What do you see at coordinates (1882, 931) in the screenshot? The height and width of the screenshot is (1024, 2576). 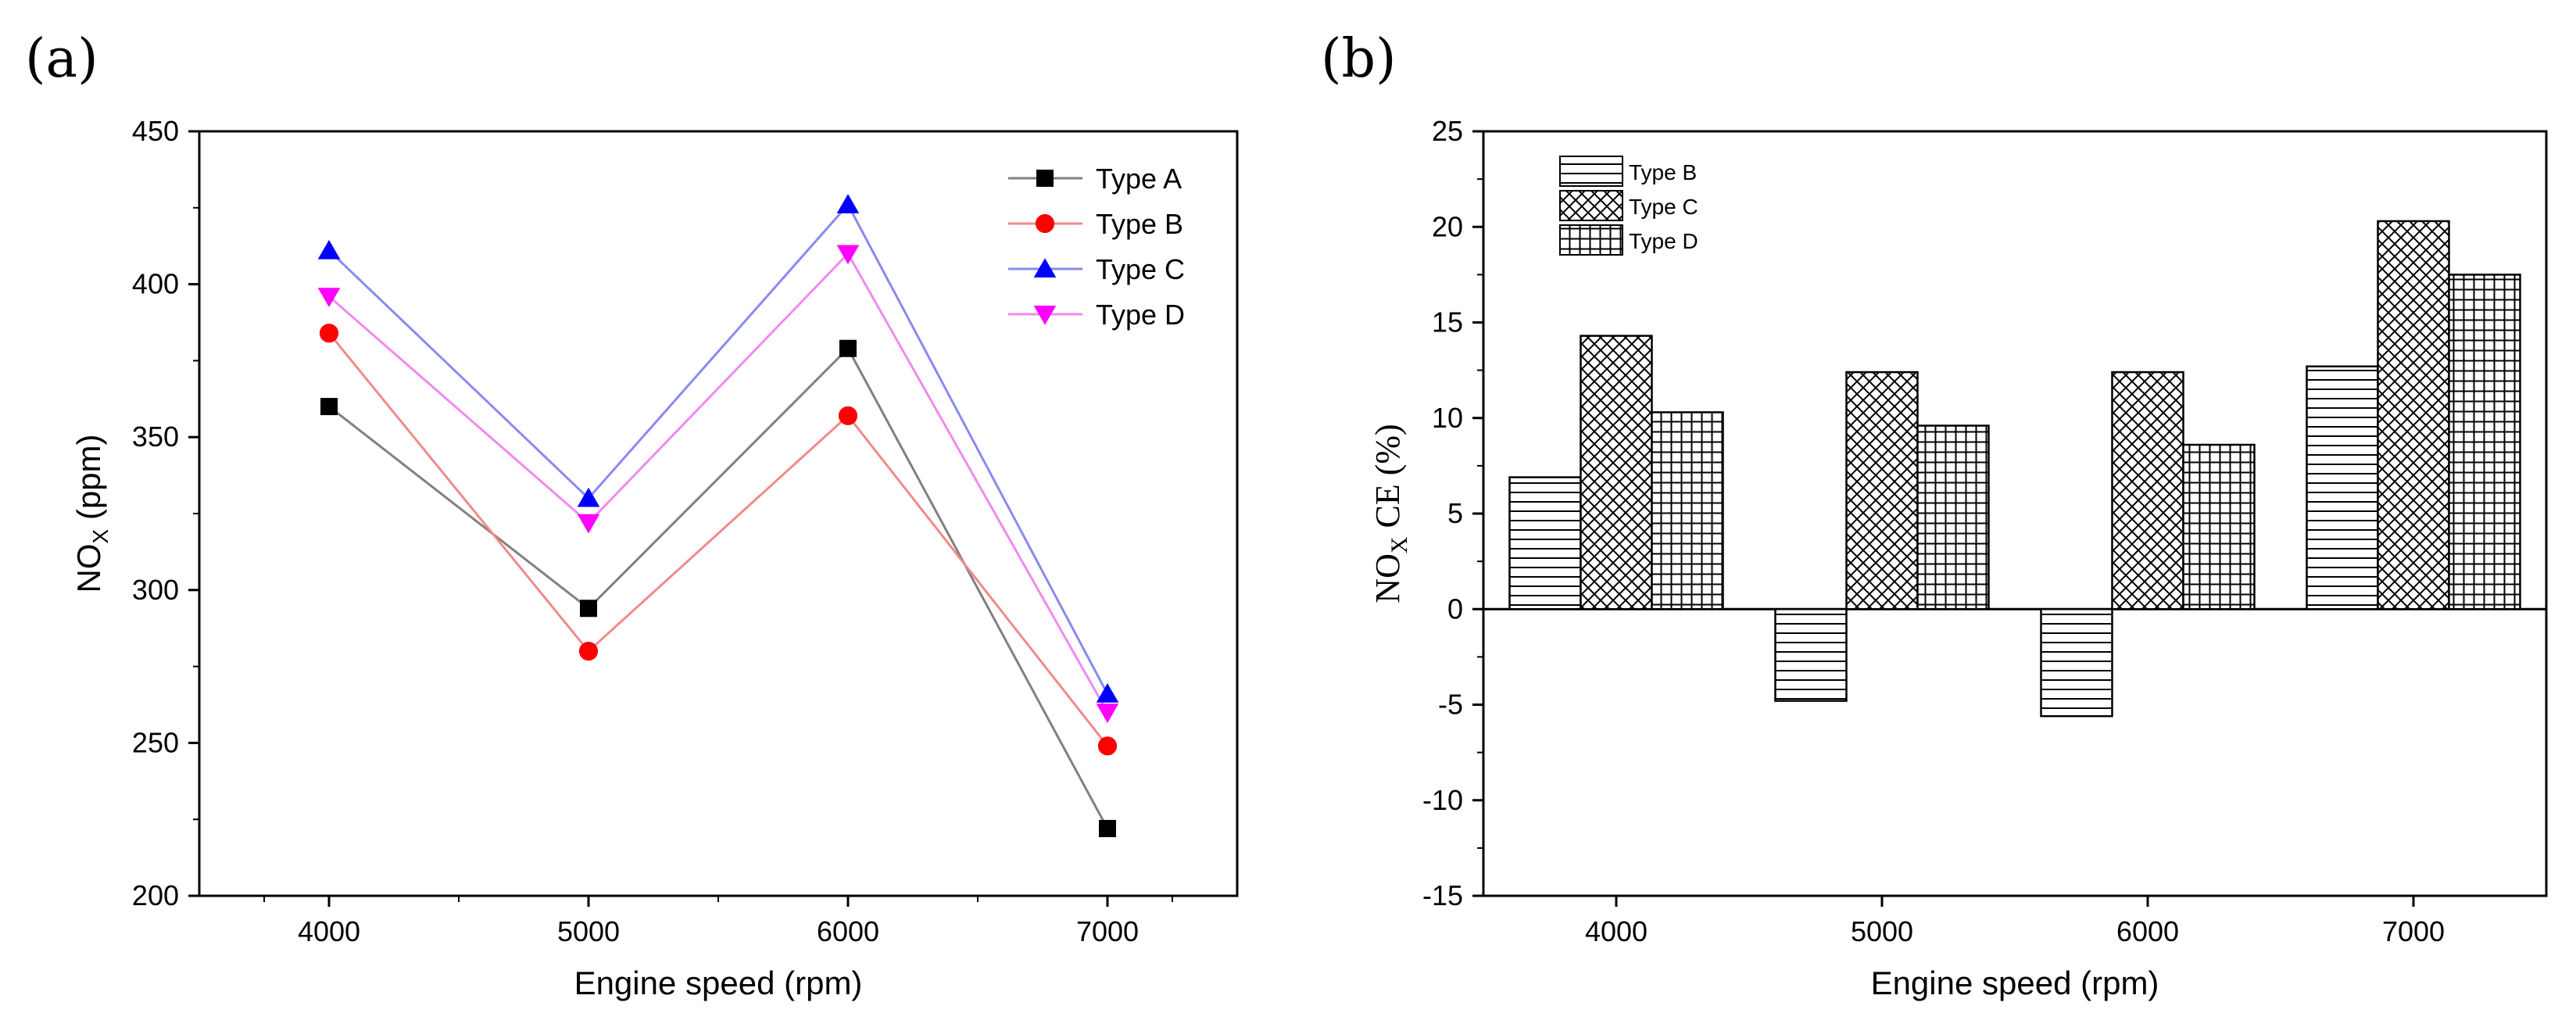 I see `x-tick-label-b: 5000` at bounding box center [1882, 931].